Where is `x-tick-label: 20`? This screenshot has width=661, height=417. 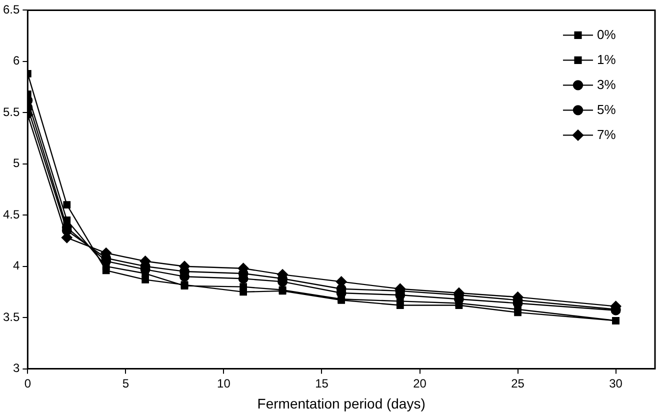
x-tick-label: 20 is located at coordinates (420, 383).